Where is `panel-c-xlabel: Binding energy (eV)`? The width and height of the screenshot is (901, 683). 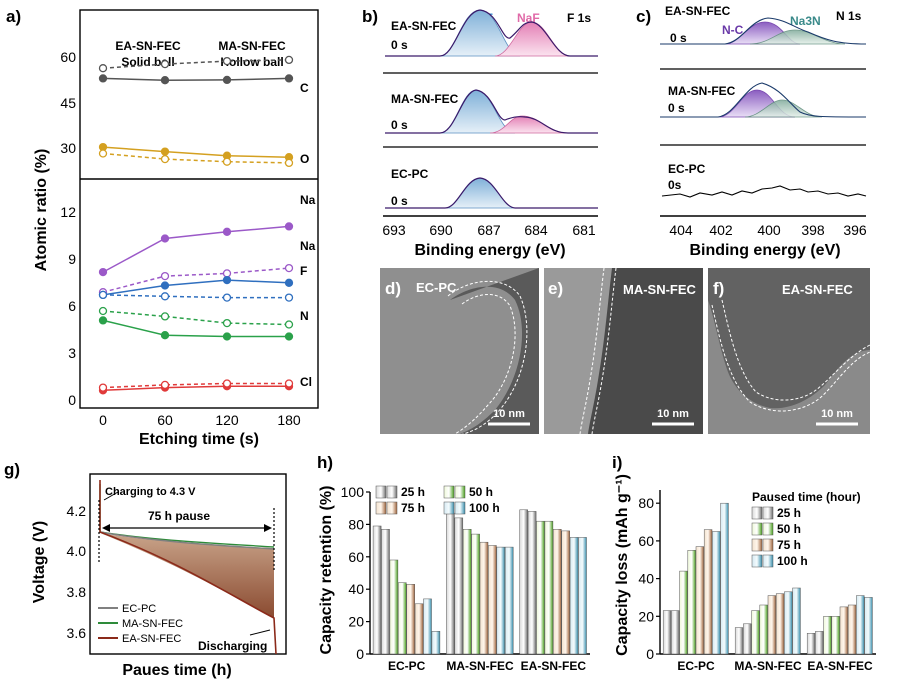
panel-c-xlabel: Binding energy (eV) is located at coordinates (764, 250).